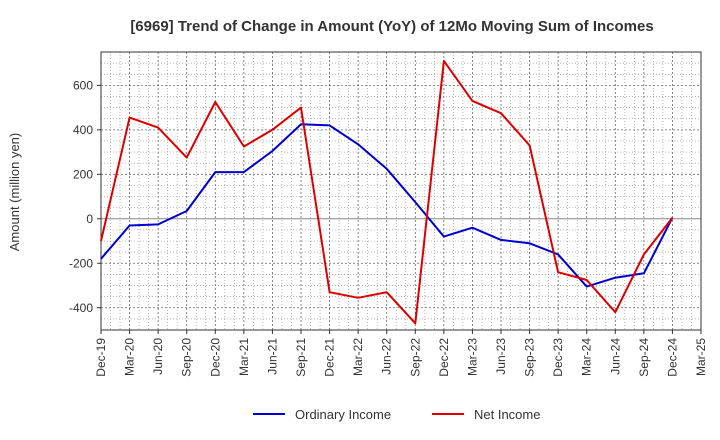 The width and height of the screenshot is (720, 440). What do you see at coordinates (387, 356) in the screenshot?
I see `x-tick-label: Jun-22` at bounding box center [387, 356].